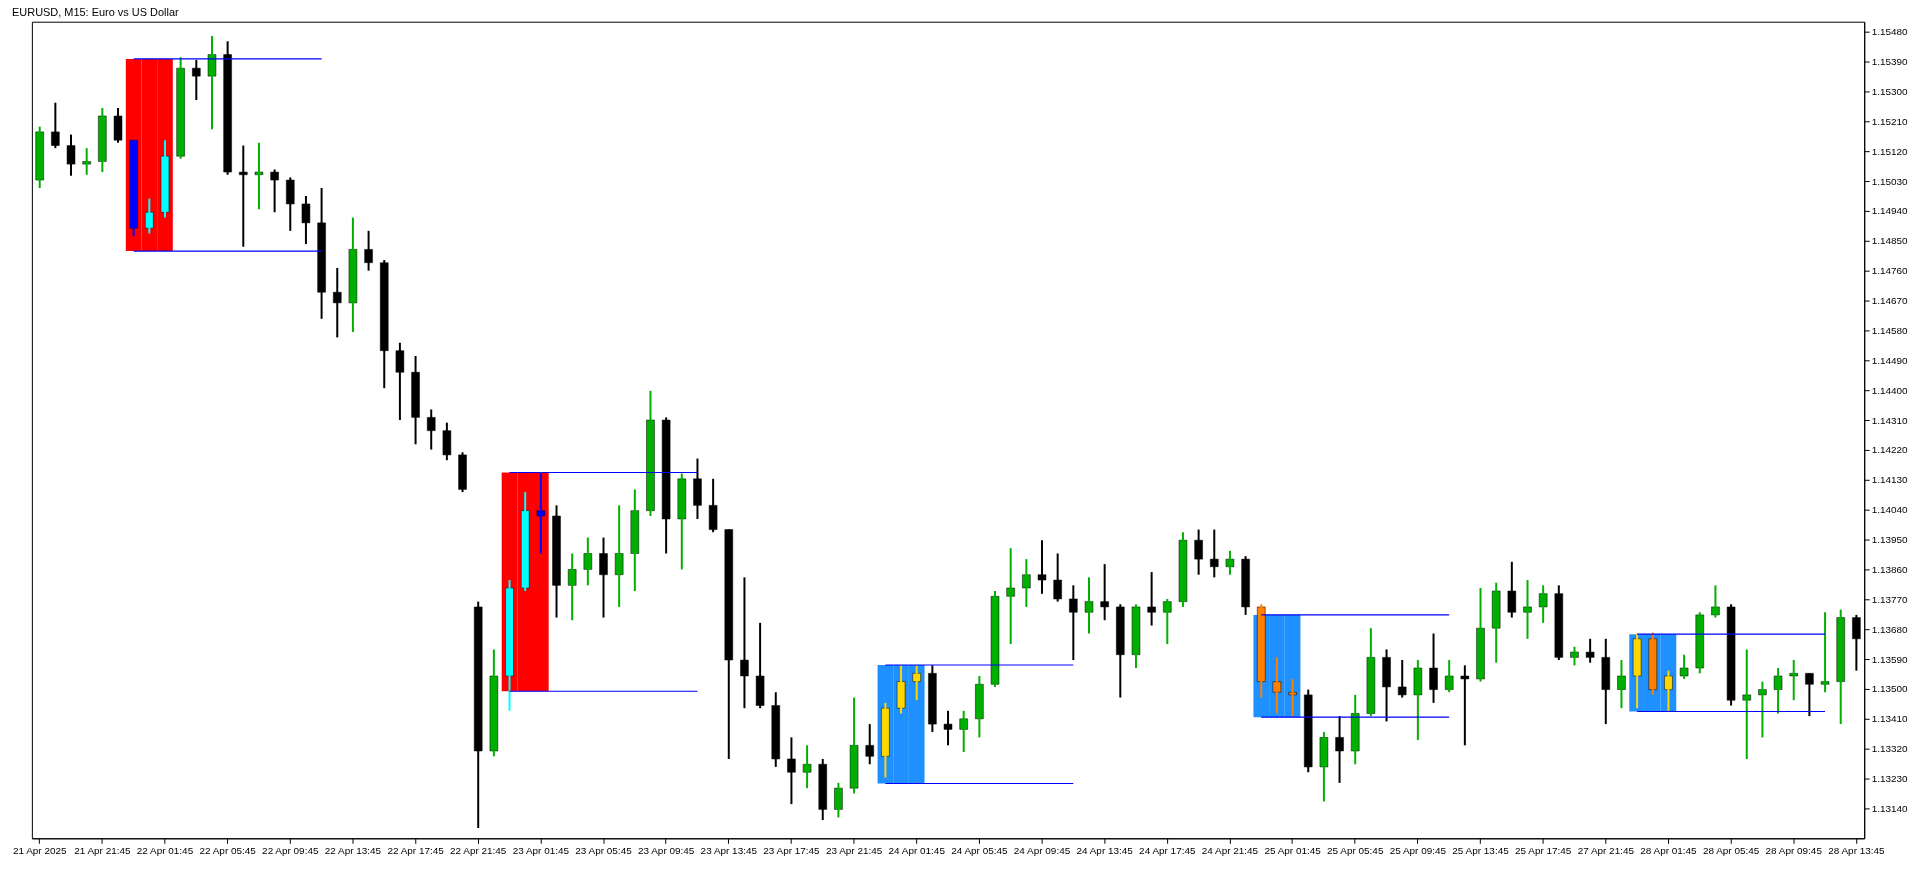  I want to click on x-tick-label: 23 Apr 09:45, so click(666, 850).